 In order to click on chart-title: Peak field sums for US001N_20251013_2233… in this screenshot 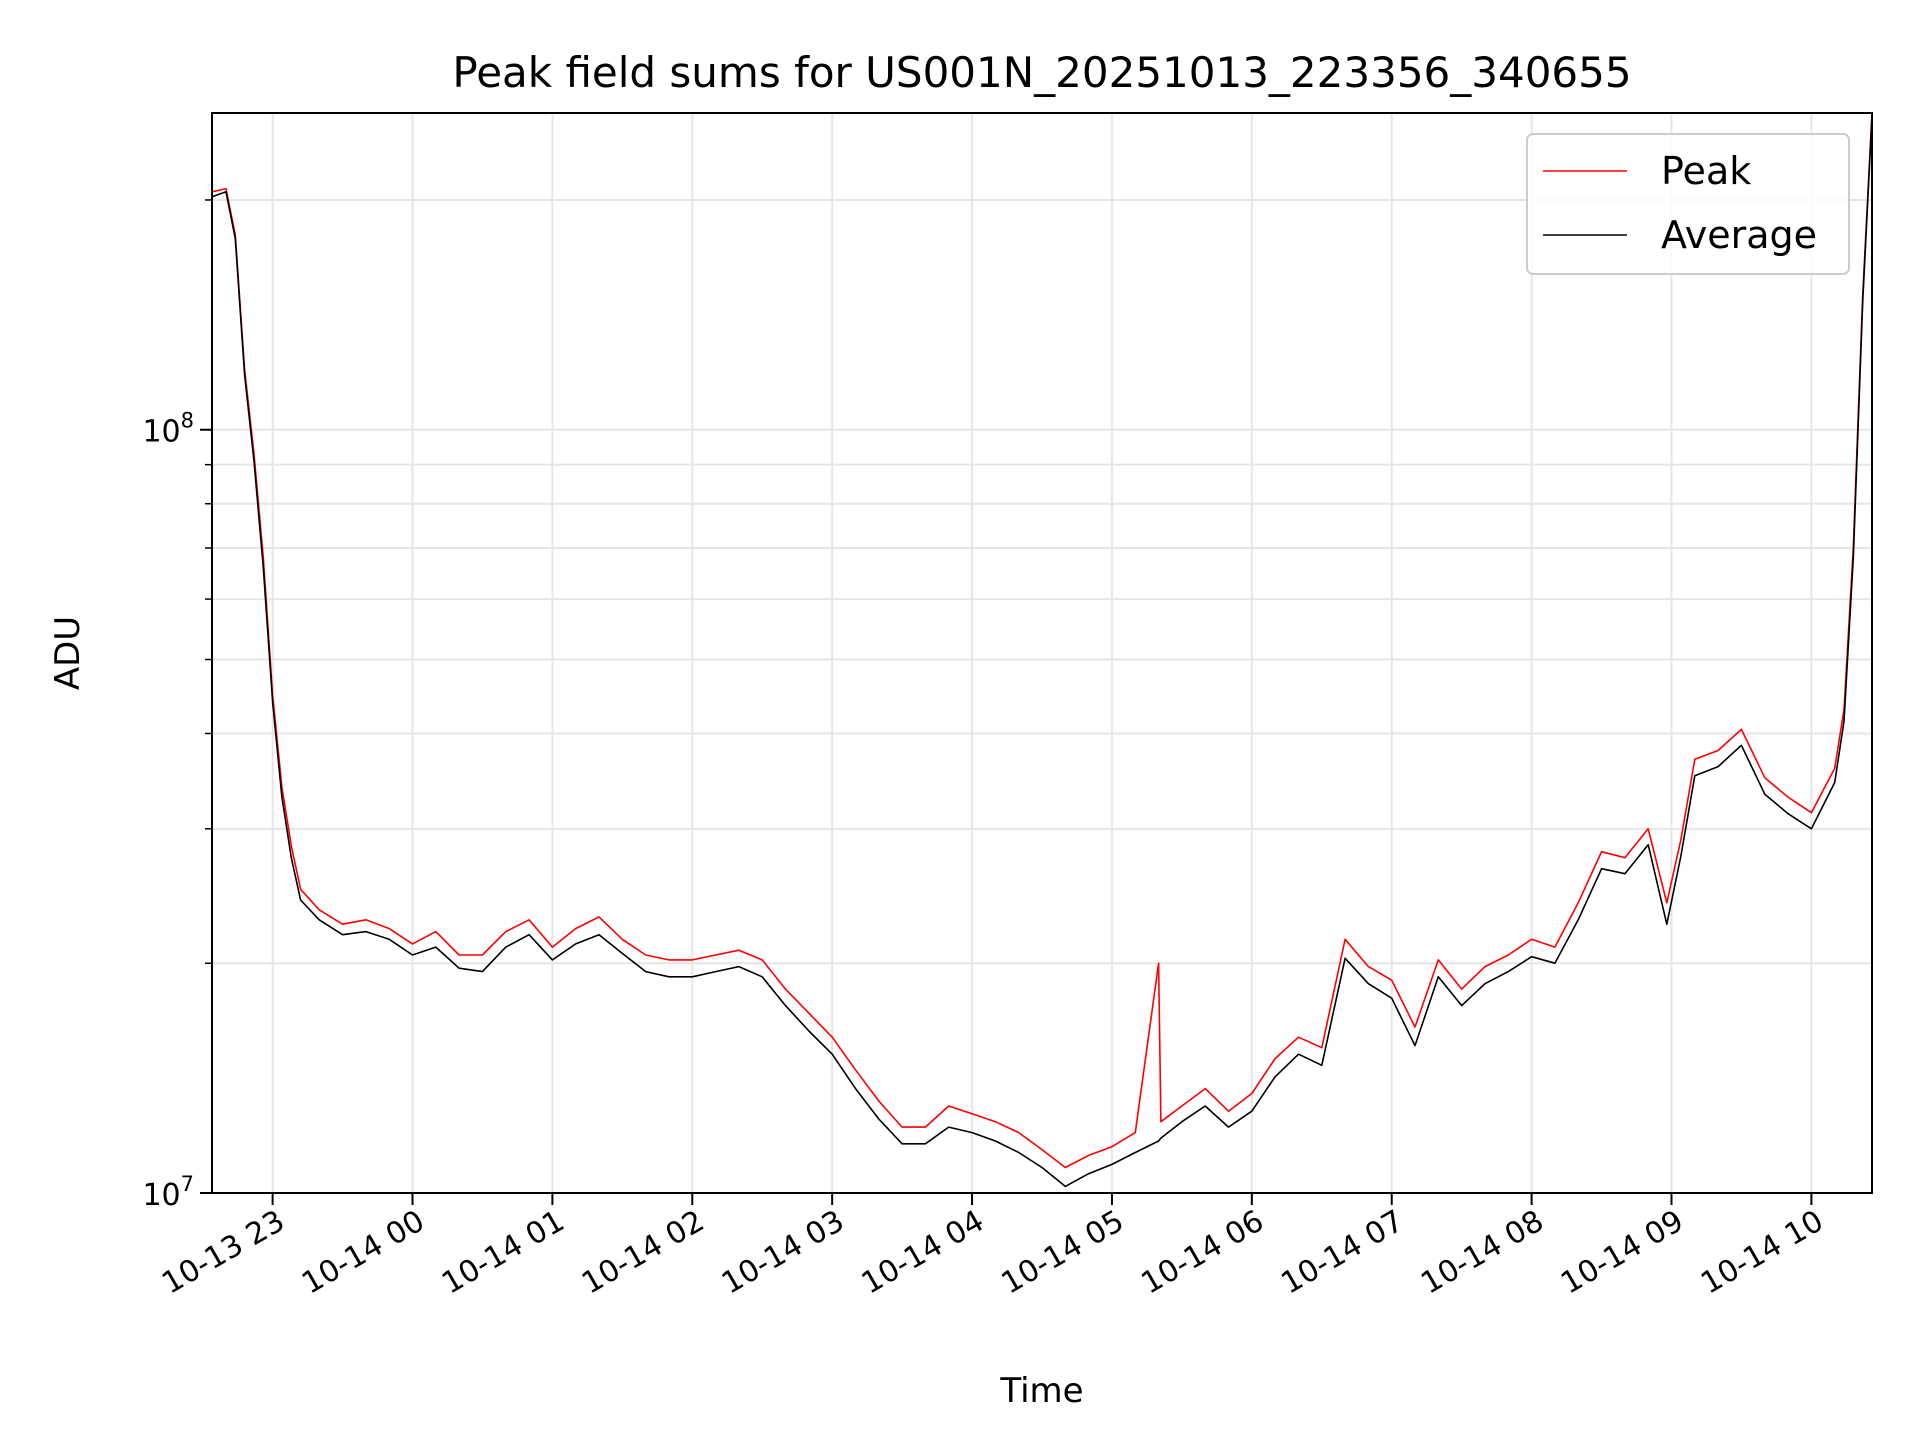, I will do `click(1041, 72)`.